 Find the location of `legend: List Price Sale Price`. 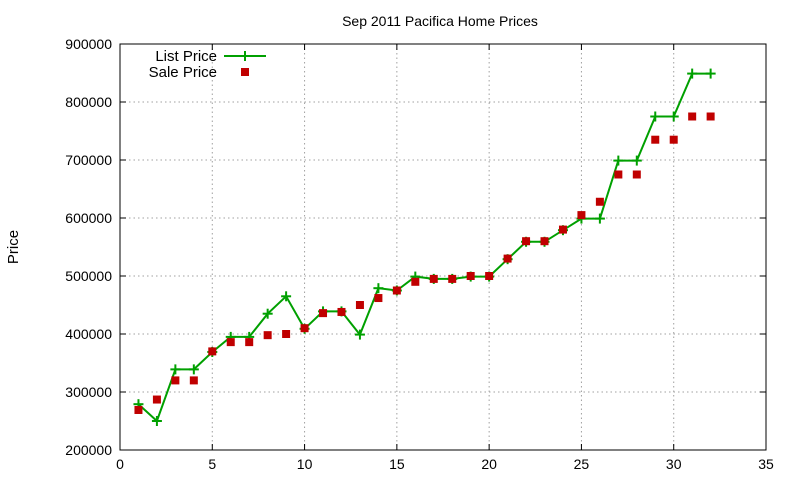

legend: List Price Sale Price is located at coordinates (207, 64).